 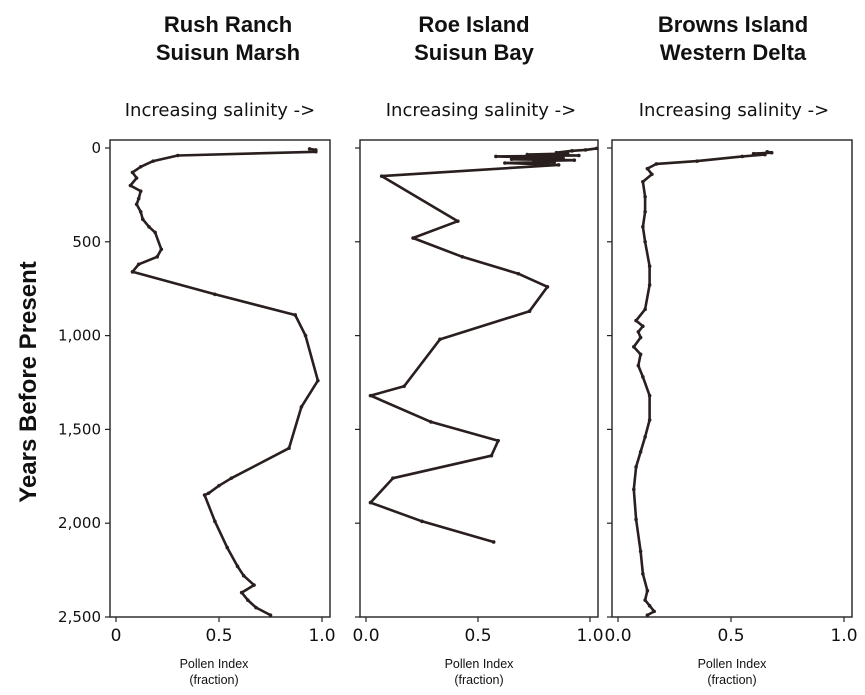 I want to click on y-tick-label: 0, so click(x=96, y=148).